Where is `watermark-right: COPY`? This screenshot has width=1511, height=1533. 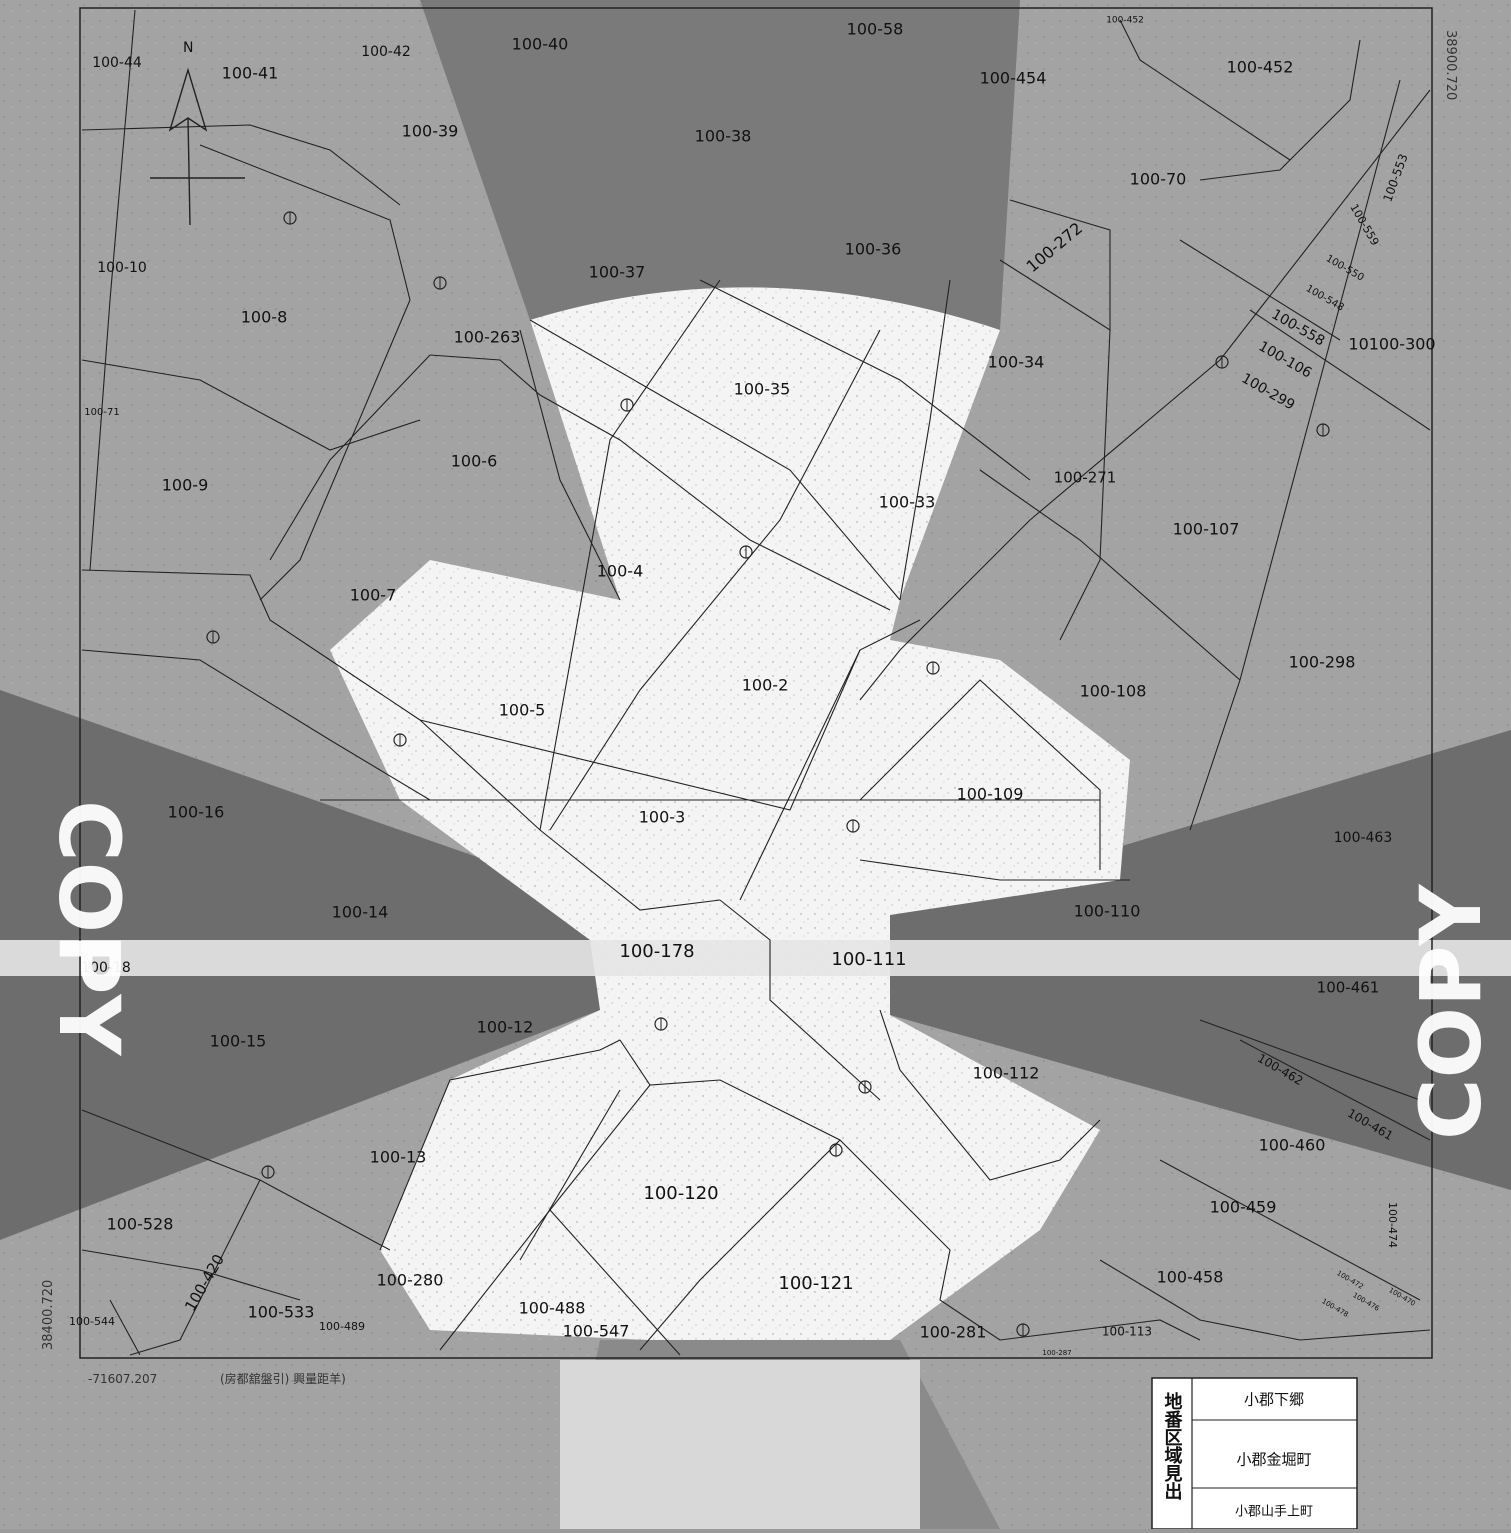 watermark-right: COPY is located at coordinates (1451, 1011).